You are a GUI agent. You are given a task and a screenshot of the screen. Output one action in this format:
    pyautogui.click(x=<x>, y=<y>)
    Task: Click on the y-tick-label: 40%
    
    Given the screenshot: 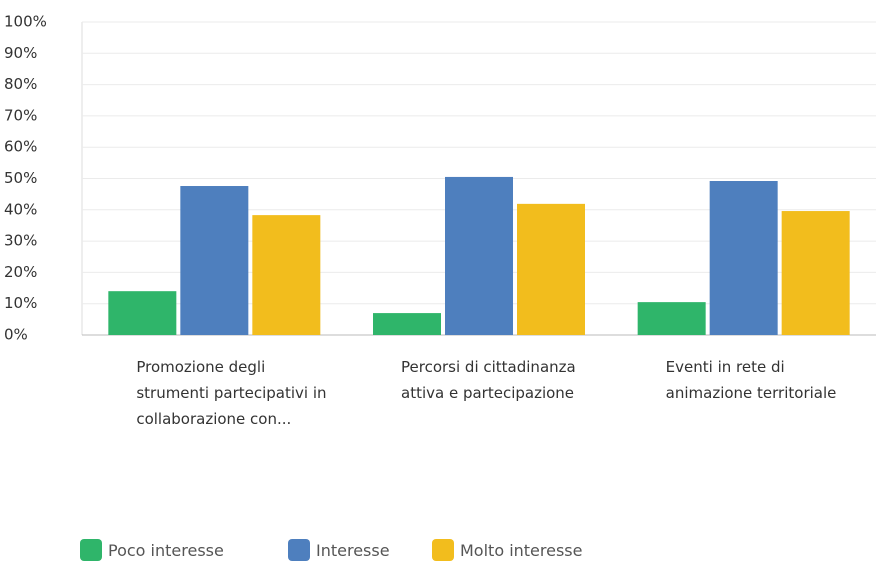 What is the action you would take?
    pyautogui.click(x=20, y=209)
    